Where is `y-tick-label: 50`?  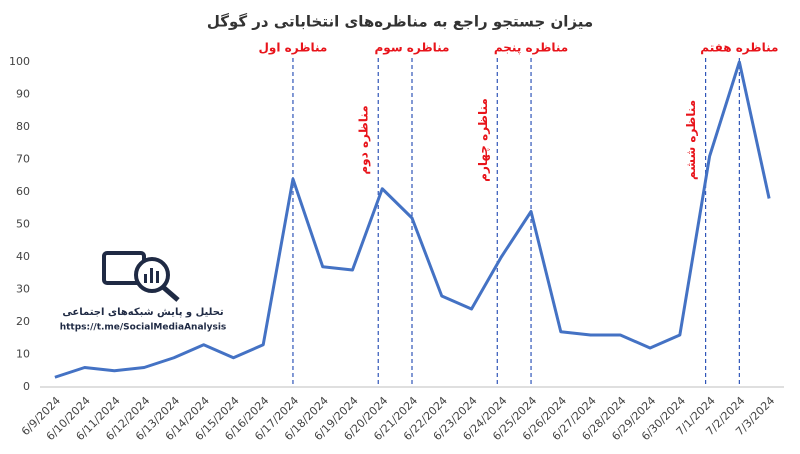 y-tick-label: 50 is located at coordinates (23, 224).